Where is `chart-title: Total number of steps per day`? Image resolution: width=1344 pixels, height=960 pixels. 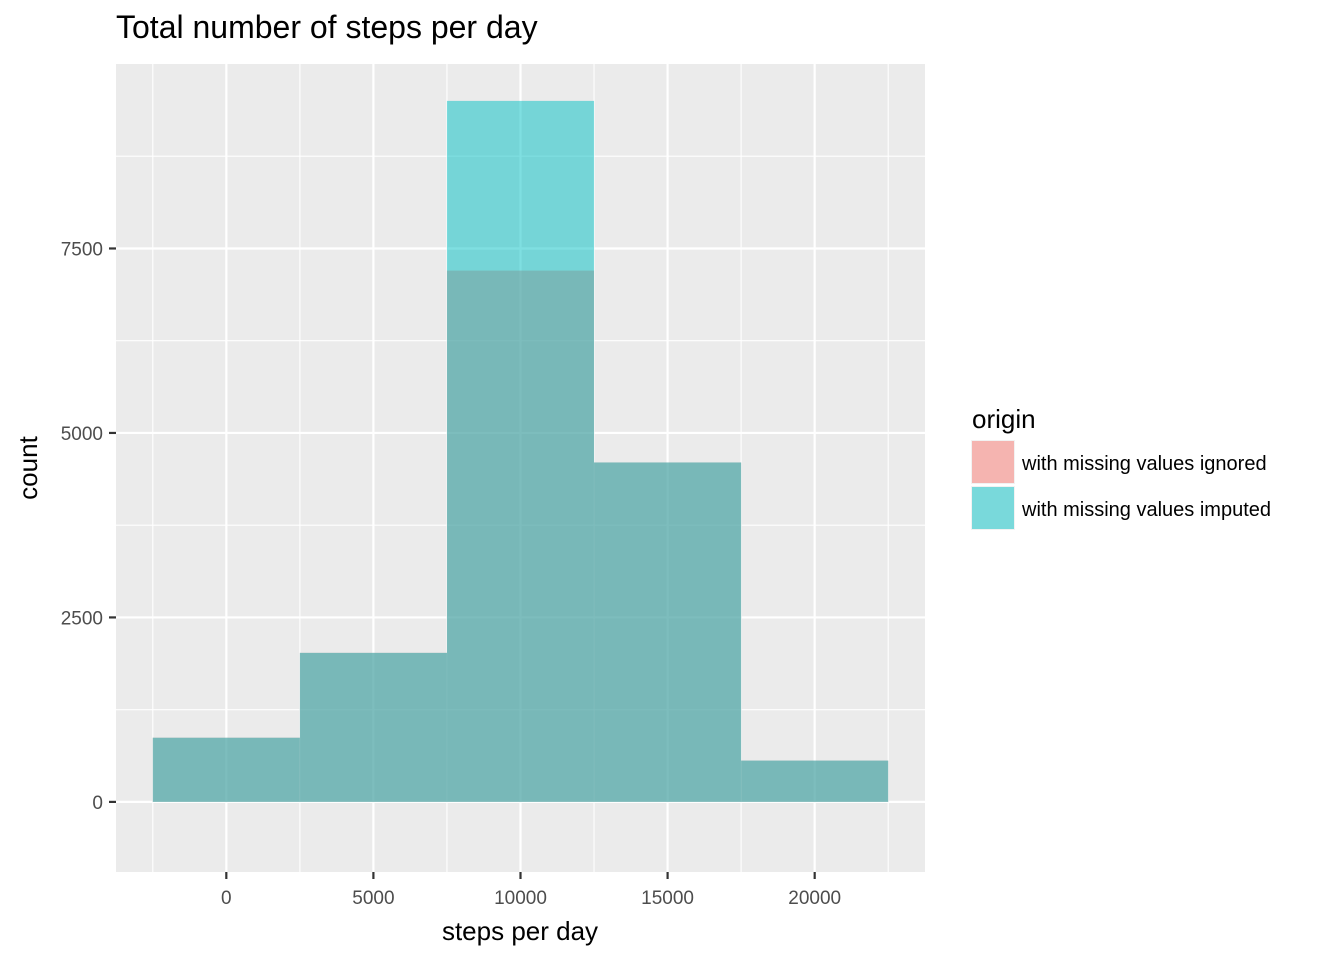 chart-title: Total number of steps per day is located at coordinates (327, 27).